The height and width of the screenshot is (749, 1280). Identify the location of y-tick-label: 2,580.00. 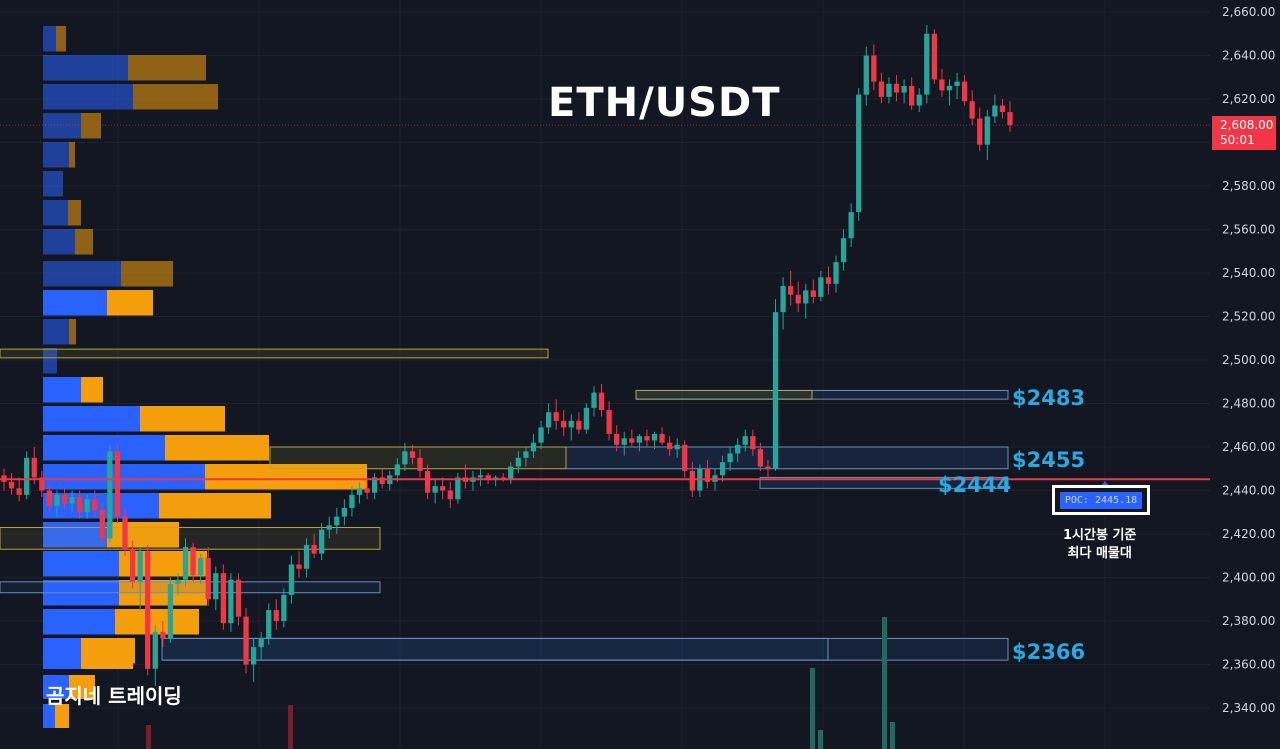
(1248, 186).